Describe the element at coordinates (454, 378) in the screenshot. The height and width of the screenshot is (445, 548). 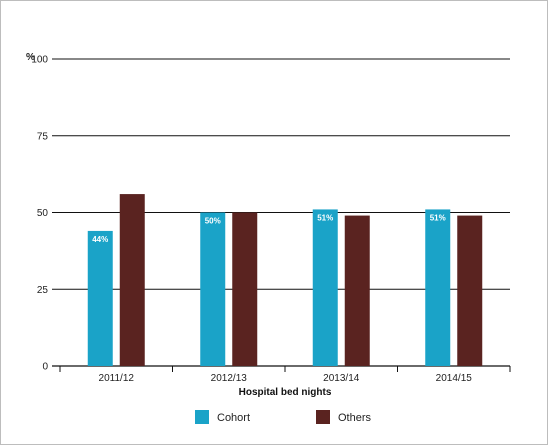
I see `x-tick-label: 2014/15` at that location.